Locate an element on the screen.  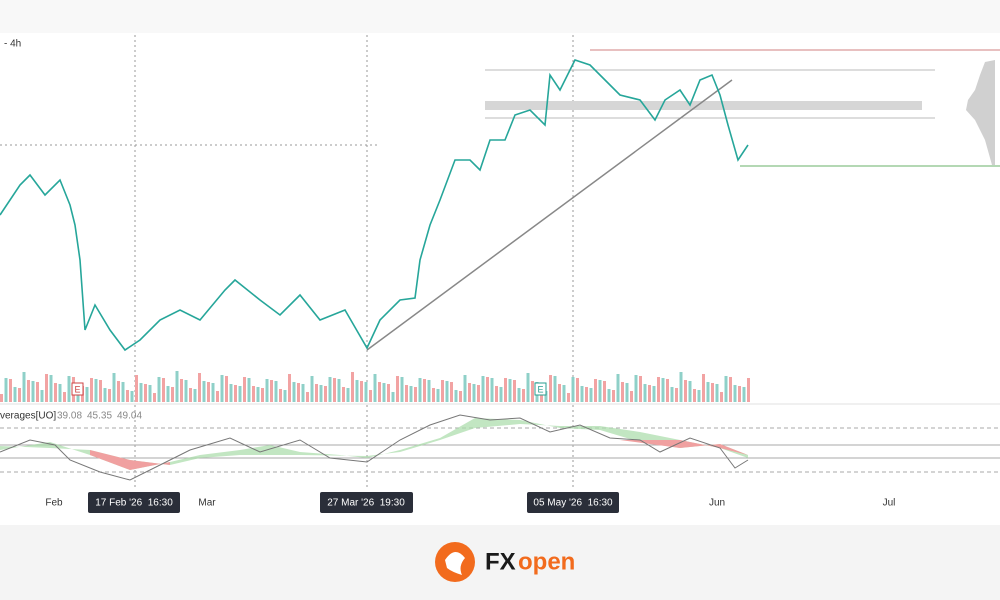
crosshair-label-box is located at coordinates (134, 502).